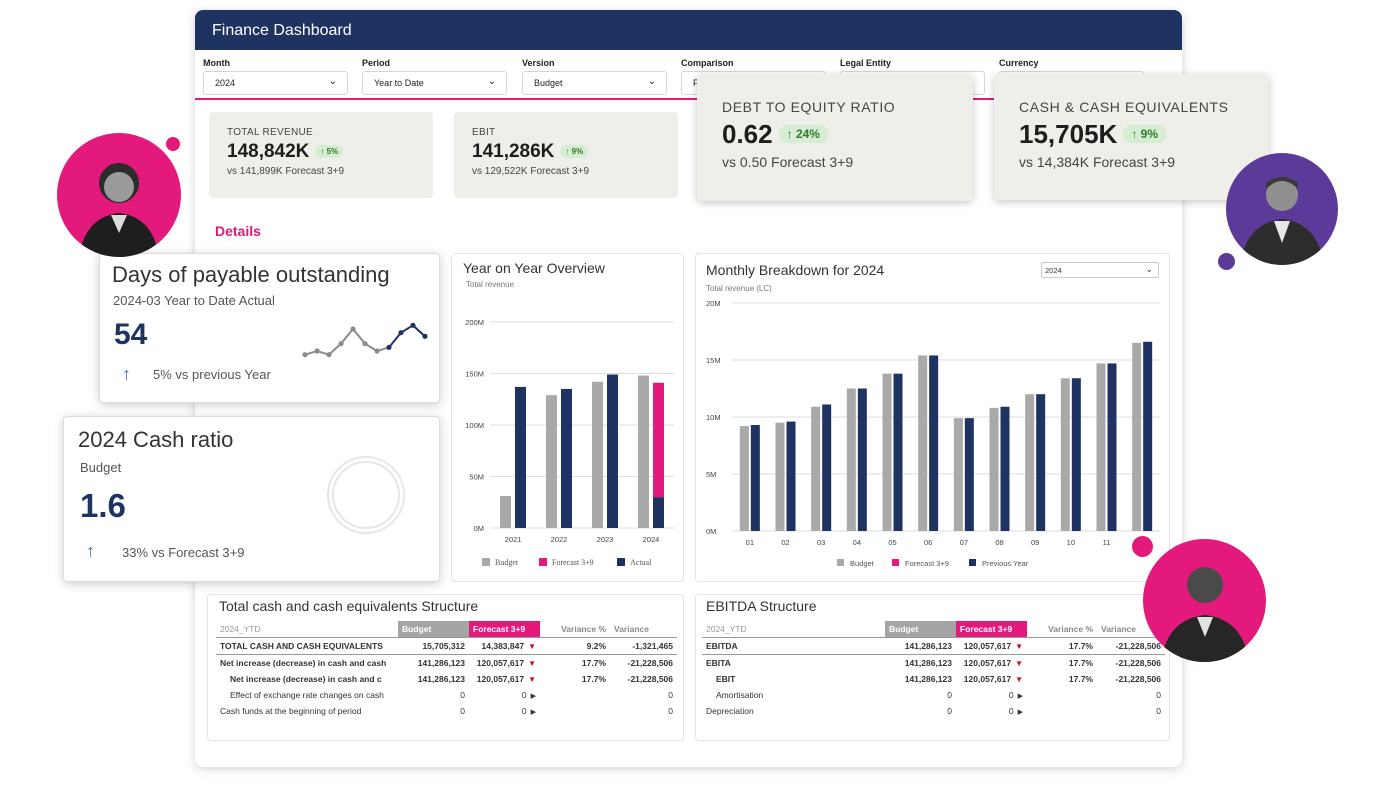  I want to click on kpi-value: 148,842K ↑ 5%, so click(321, 152).